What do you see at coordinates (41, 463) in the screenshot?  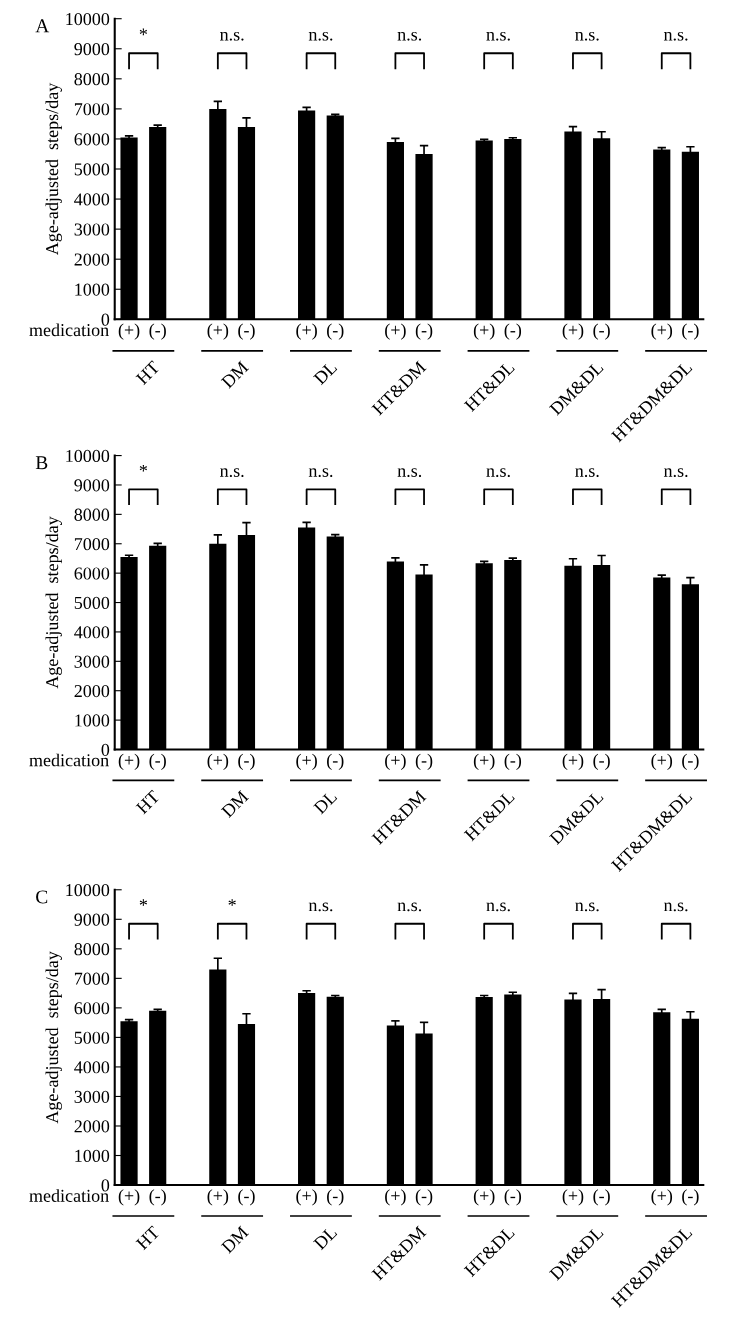 I see `chart-title: B` at bounding box center [41, 463].